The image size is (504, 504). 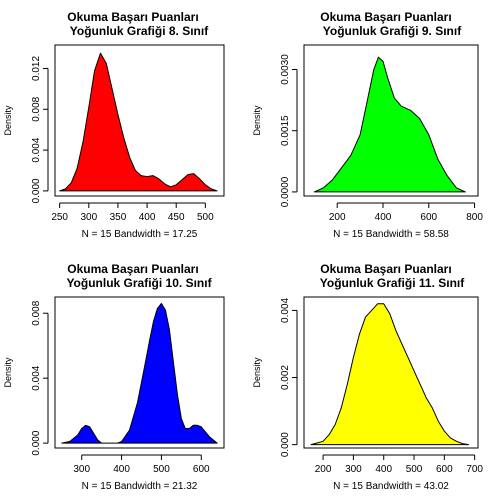 What do you see at coordinates (474, 217) in the screenshot?
I see `x-tick-label: 800` at bounding box center [474, 217].